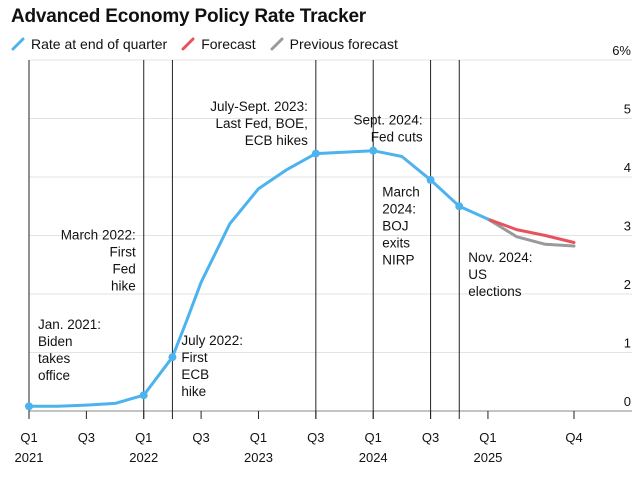 Image resolution: width=642 pixels, height=477 pixels. What do you see at coordinates (396, 242) in the screenshot?
I see `annotation-line: exits` at bounding box center [396, 242].